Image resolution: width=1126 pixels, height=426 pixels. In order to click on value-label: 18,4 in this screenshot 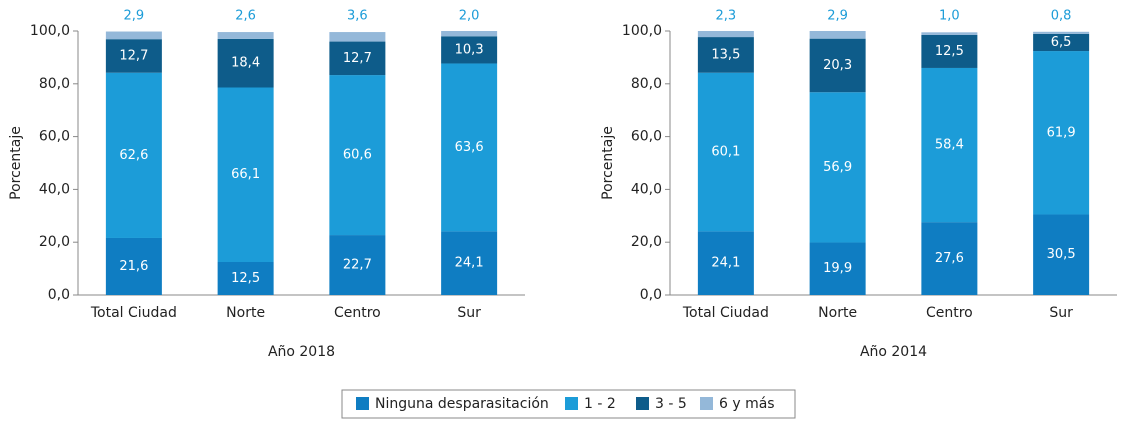, I will do `click(245, 63)`.